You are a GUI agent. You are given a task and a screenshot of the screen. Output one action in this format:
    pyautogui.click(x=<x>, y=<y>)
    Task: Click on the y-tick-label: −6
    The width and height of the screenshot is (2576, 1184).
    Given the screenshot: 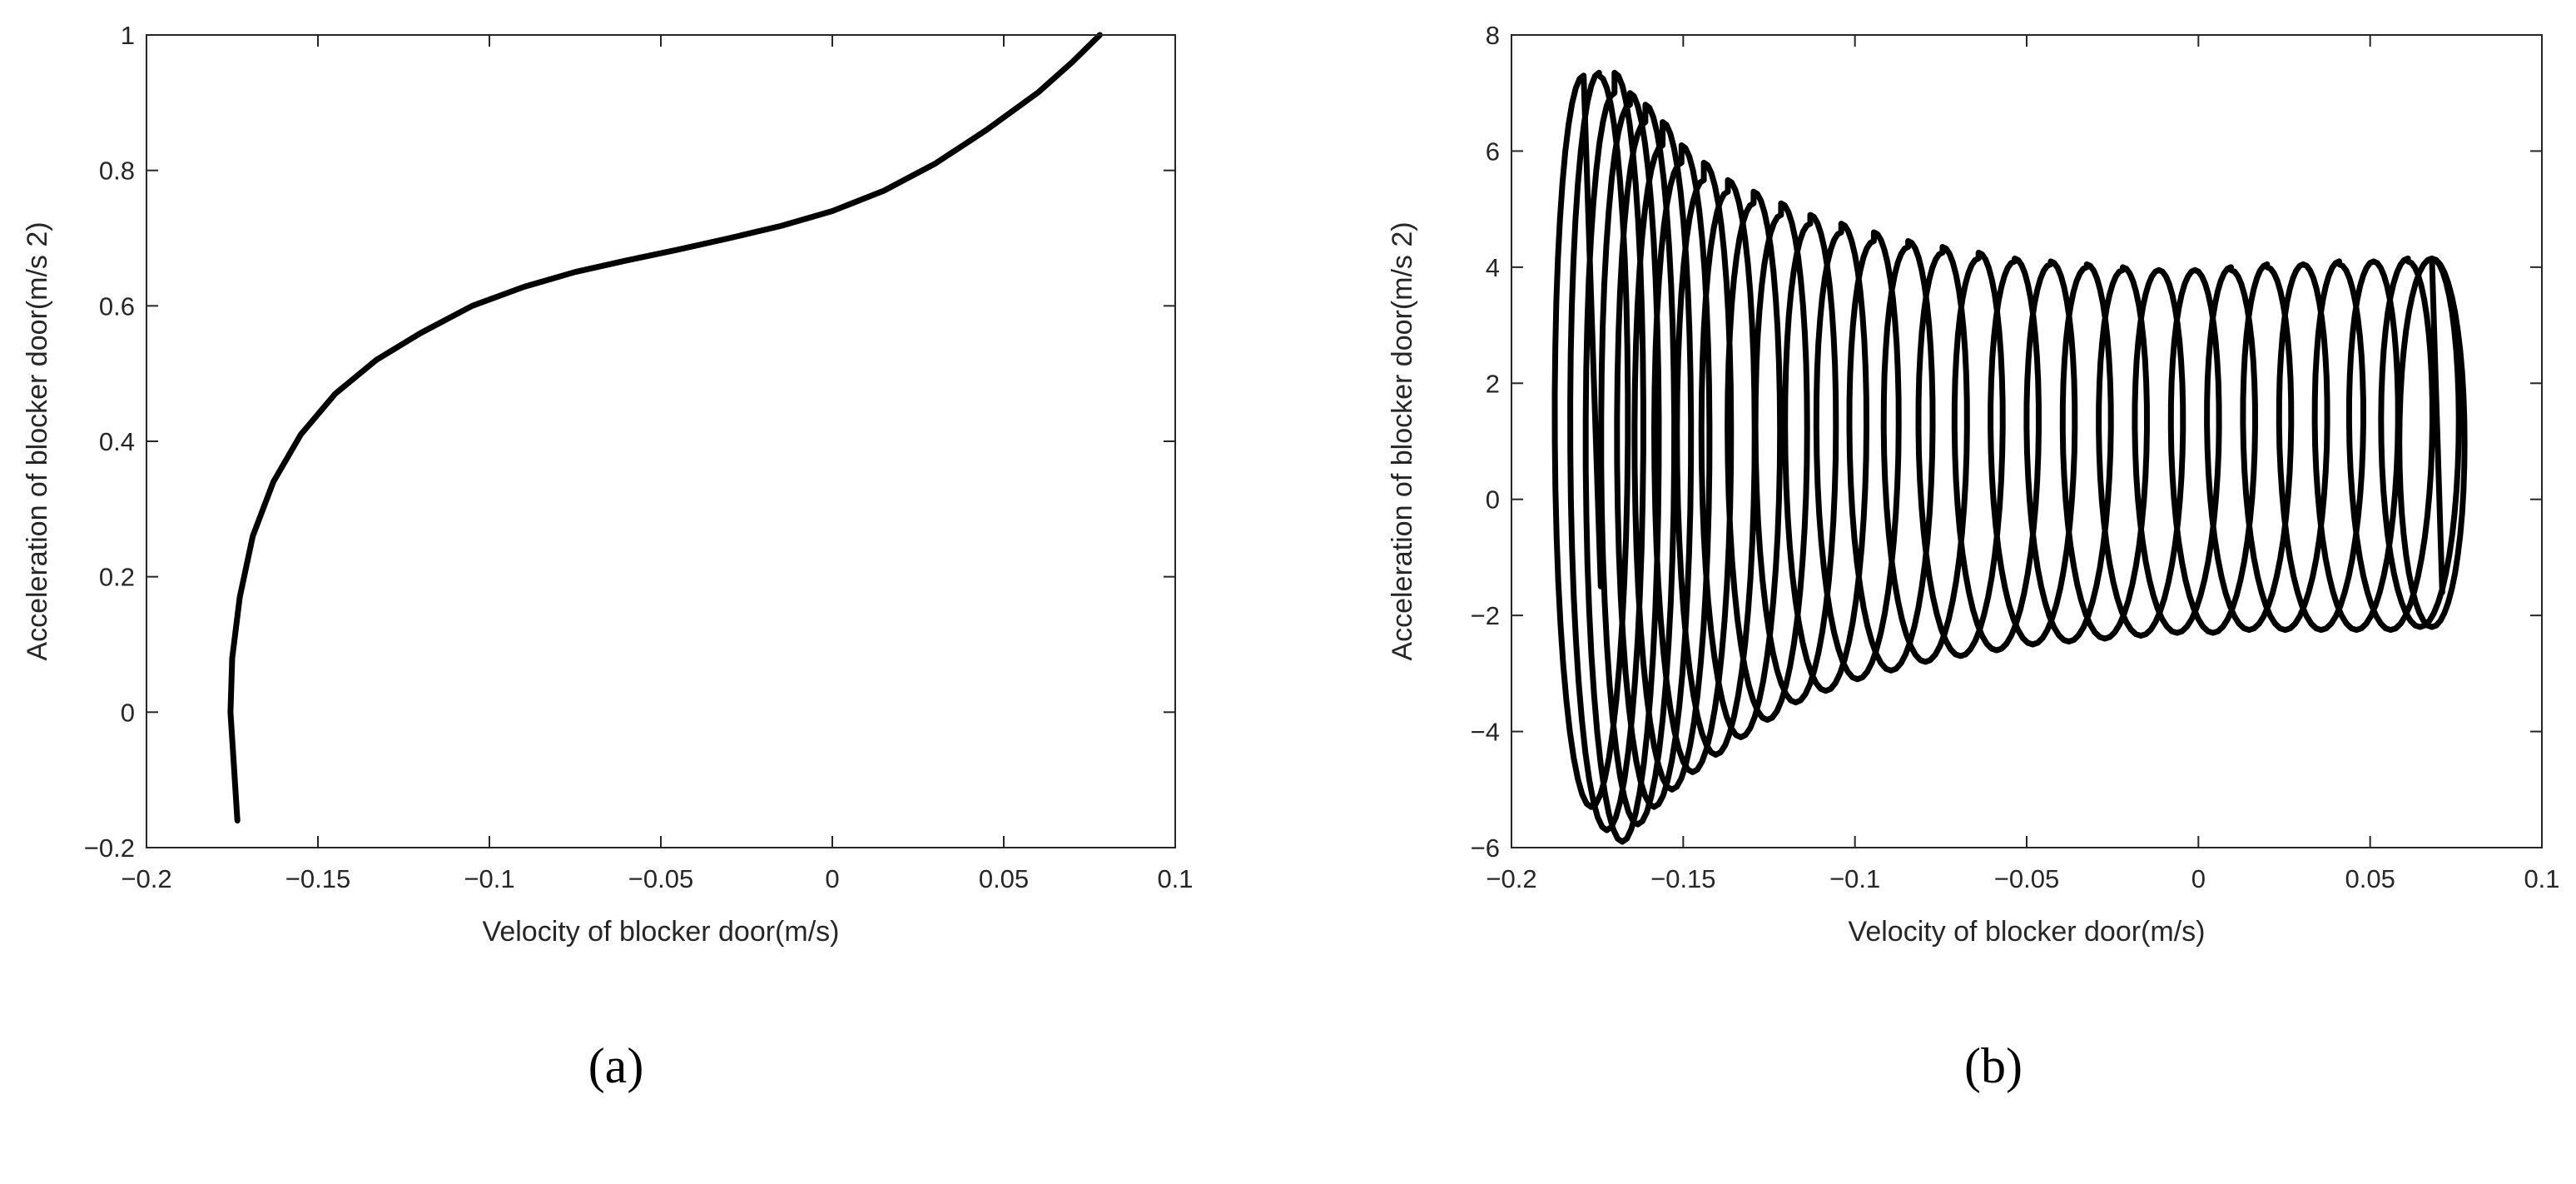 What is the action you would take?
    pyautogui.click(x=1485, y=848)
    